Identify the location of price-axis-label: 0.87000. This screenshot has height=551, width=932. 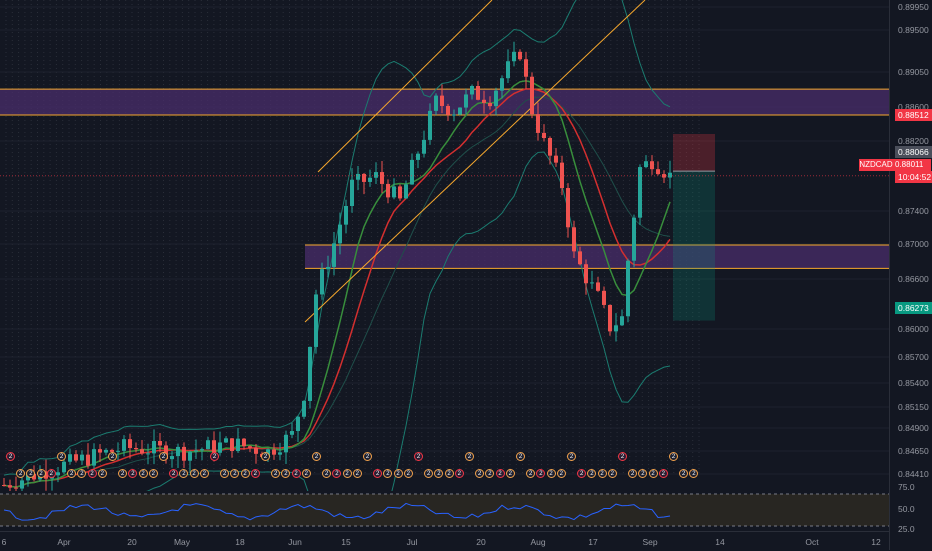
(913, 244).